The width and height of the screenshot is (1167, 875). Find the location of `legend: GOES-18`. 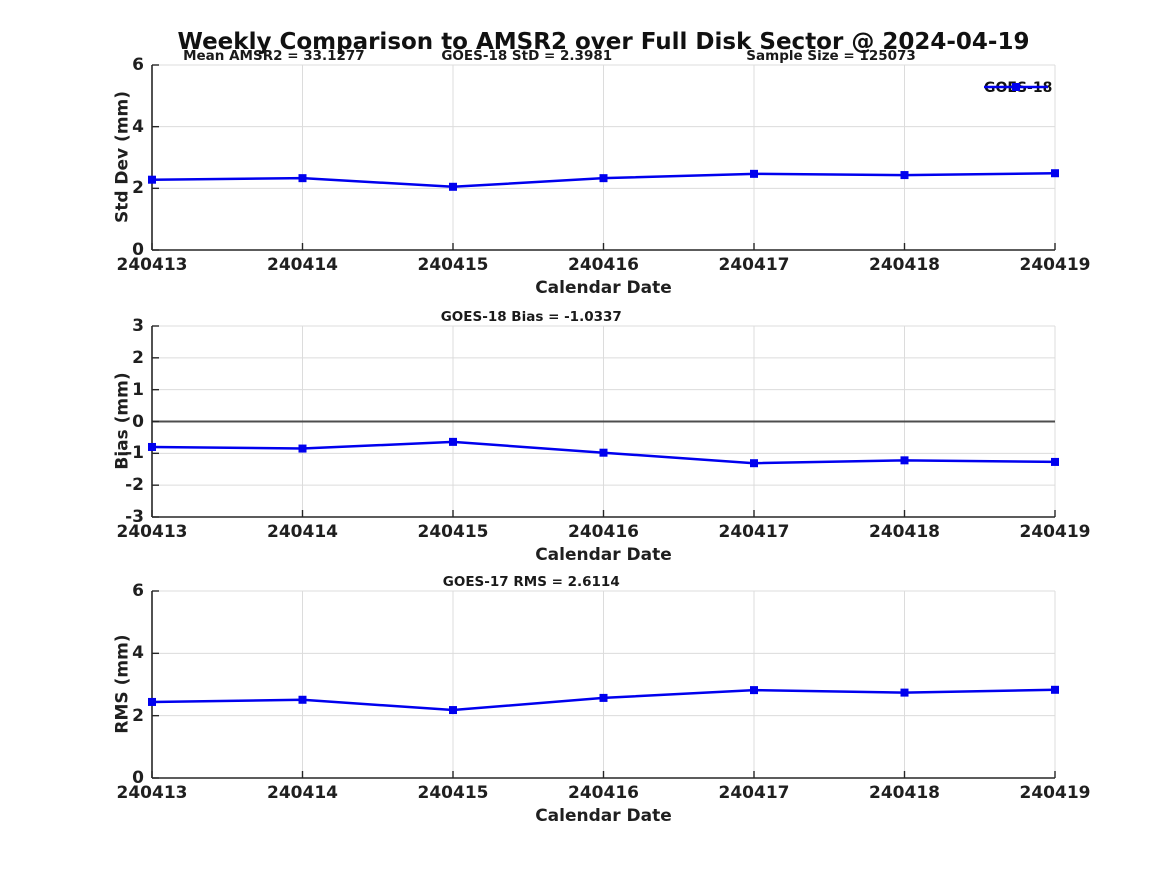

legend: GOES-18 is located at coordinates (1018, 88).